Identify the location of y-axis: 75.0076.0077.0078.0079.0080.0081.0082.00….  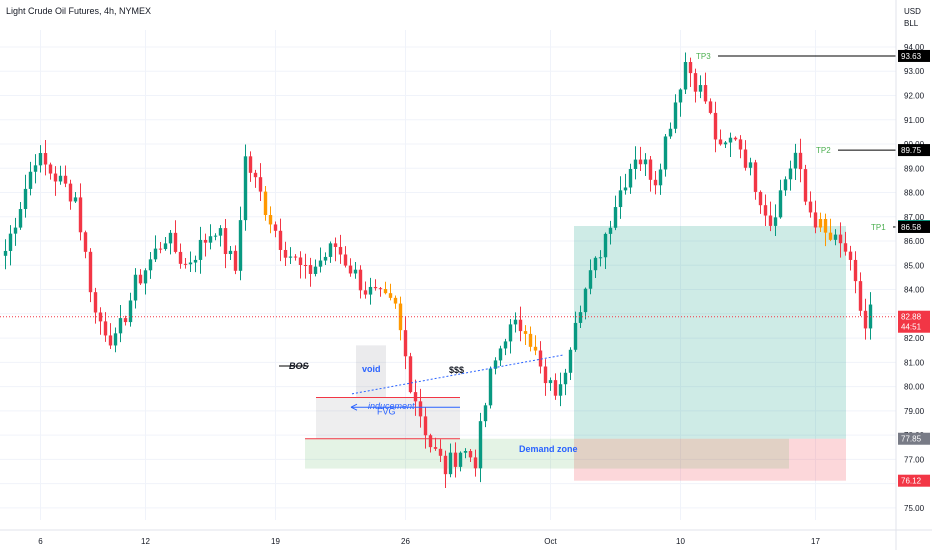
(912, 275).